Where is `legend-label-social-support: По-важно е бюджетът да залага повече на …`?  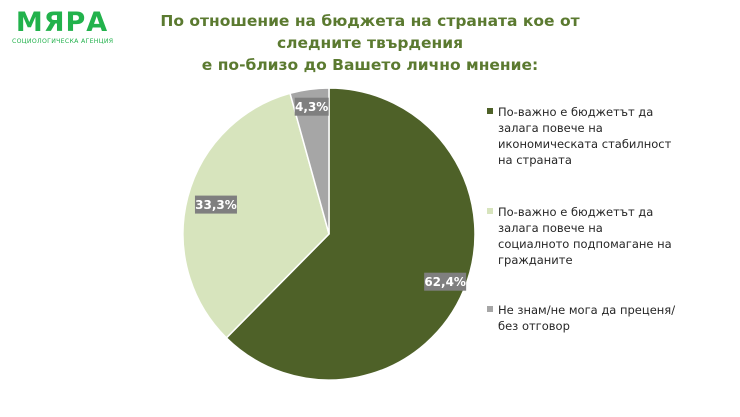
legend-label-social-support: По-важно е бюджетът да залага повече на … is located at coordinates (585, 236).